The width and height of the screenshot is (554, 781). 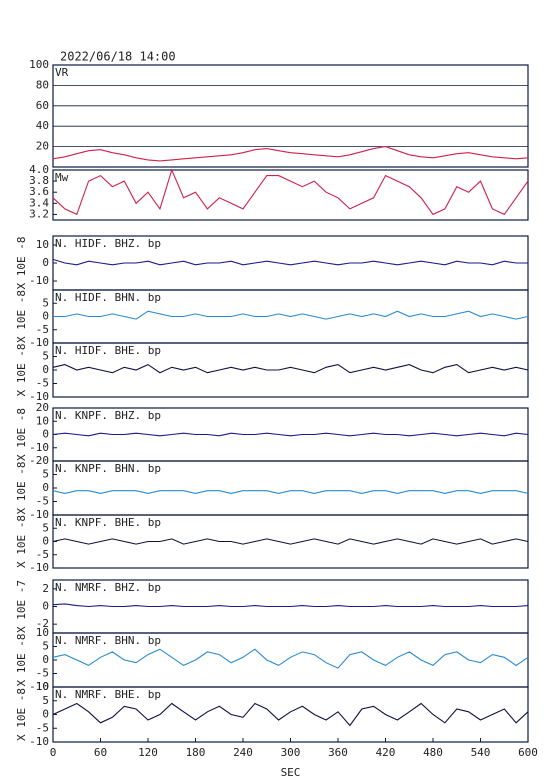 I want to click on y-tick-label: 4.0, so click(x=39, y=169).